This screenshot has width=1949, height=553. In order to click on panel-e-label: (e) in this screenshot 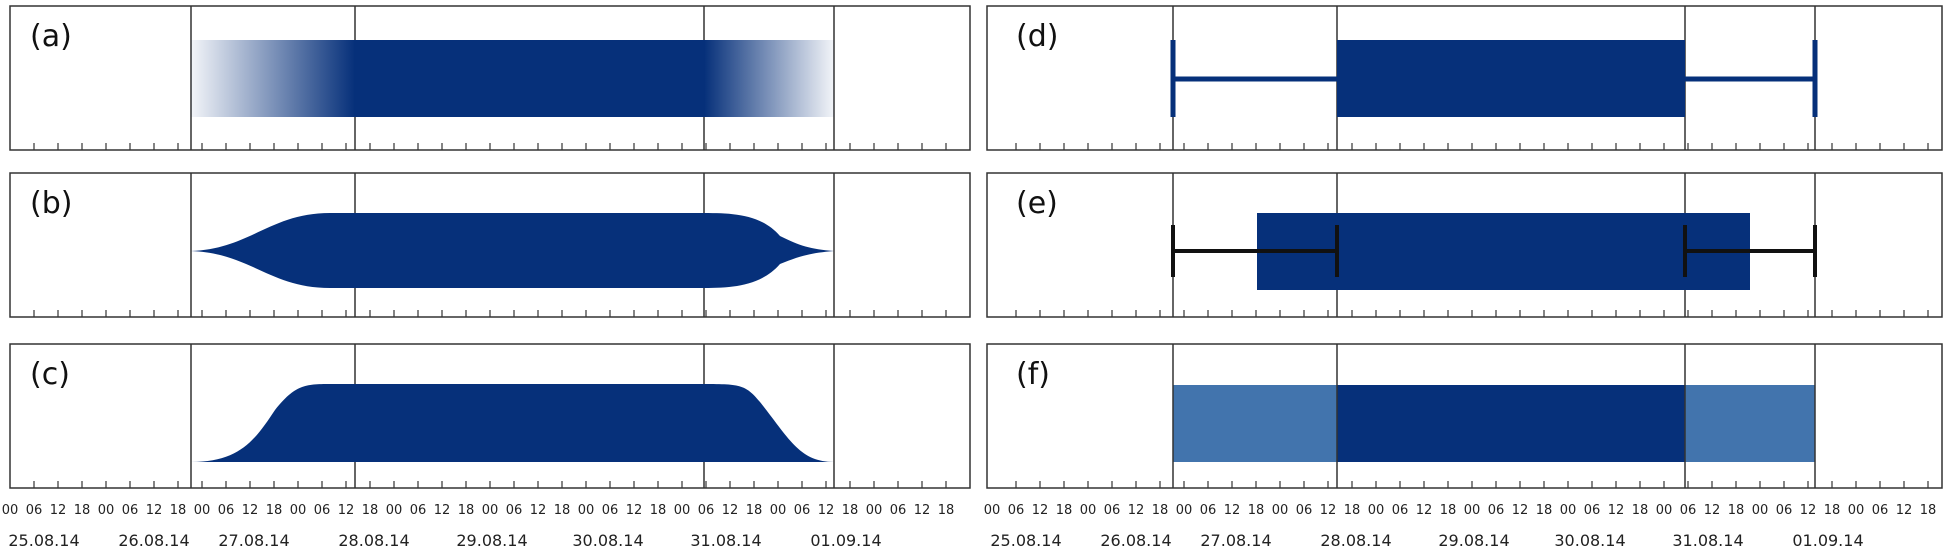, I will do `click(1037, 203)`.